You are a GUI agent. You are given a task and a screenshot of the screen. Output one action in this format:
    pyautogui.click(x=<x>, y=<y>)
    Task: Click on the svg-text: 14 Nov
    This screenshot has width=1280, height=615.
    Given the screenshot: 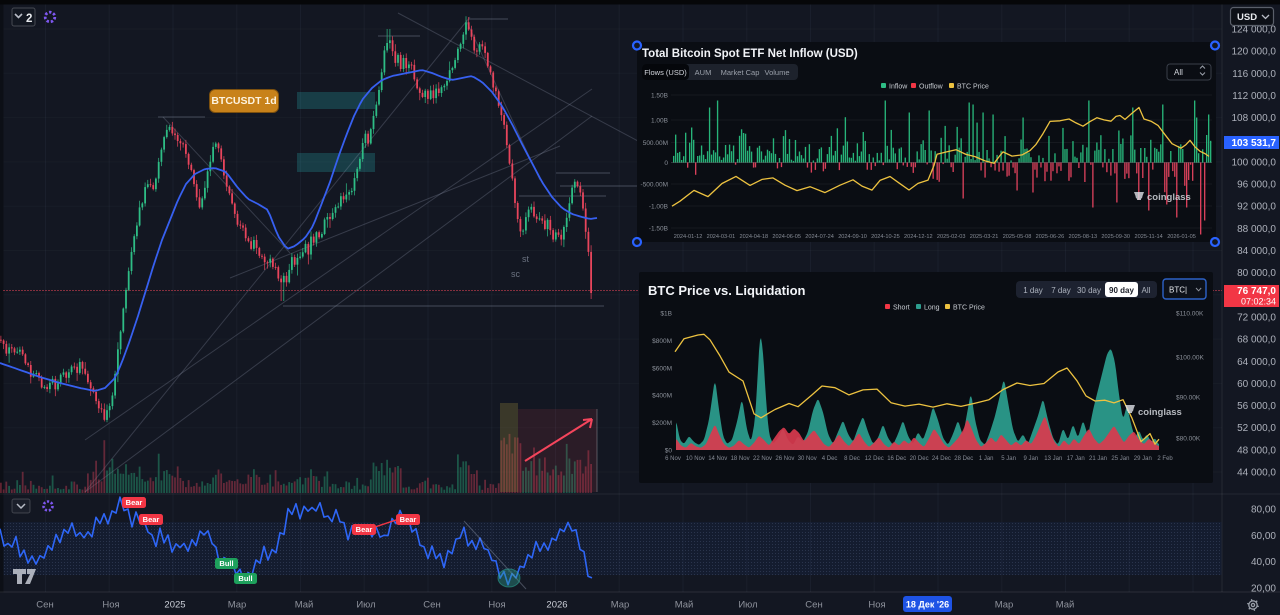 What is the action you would take?
    pyautogui.click(x=717, y=459)
    